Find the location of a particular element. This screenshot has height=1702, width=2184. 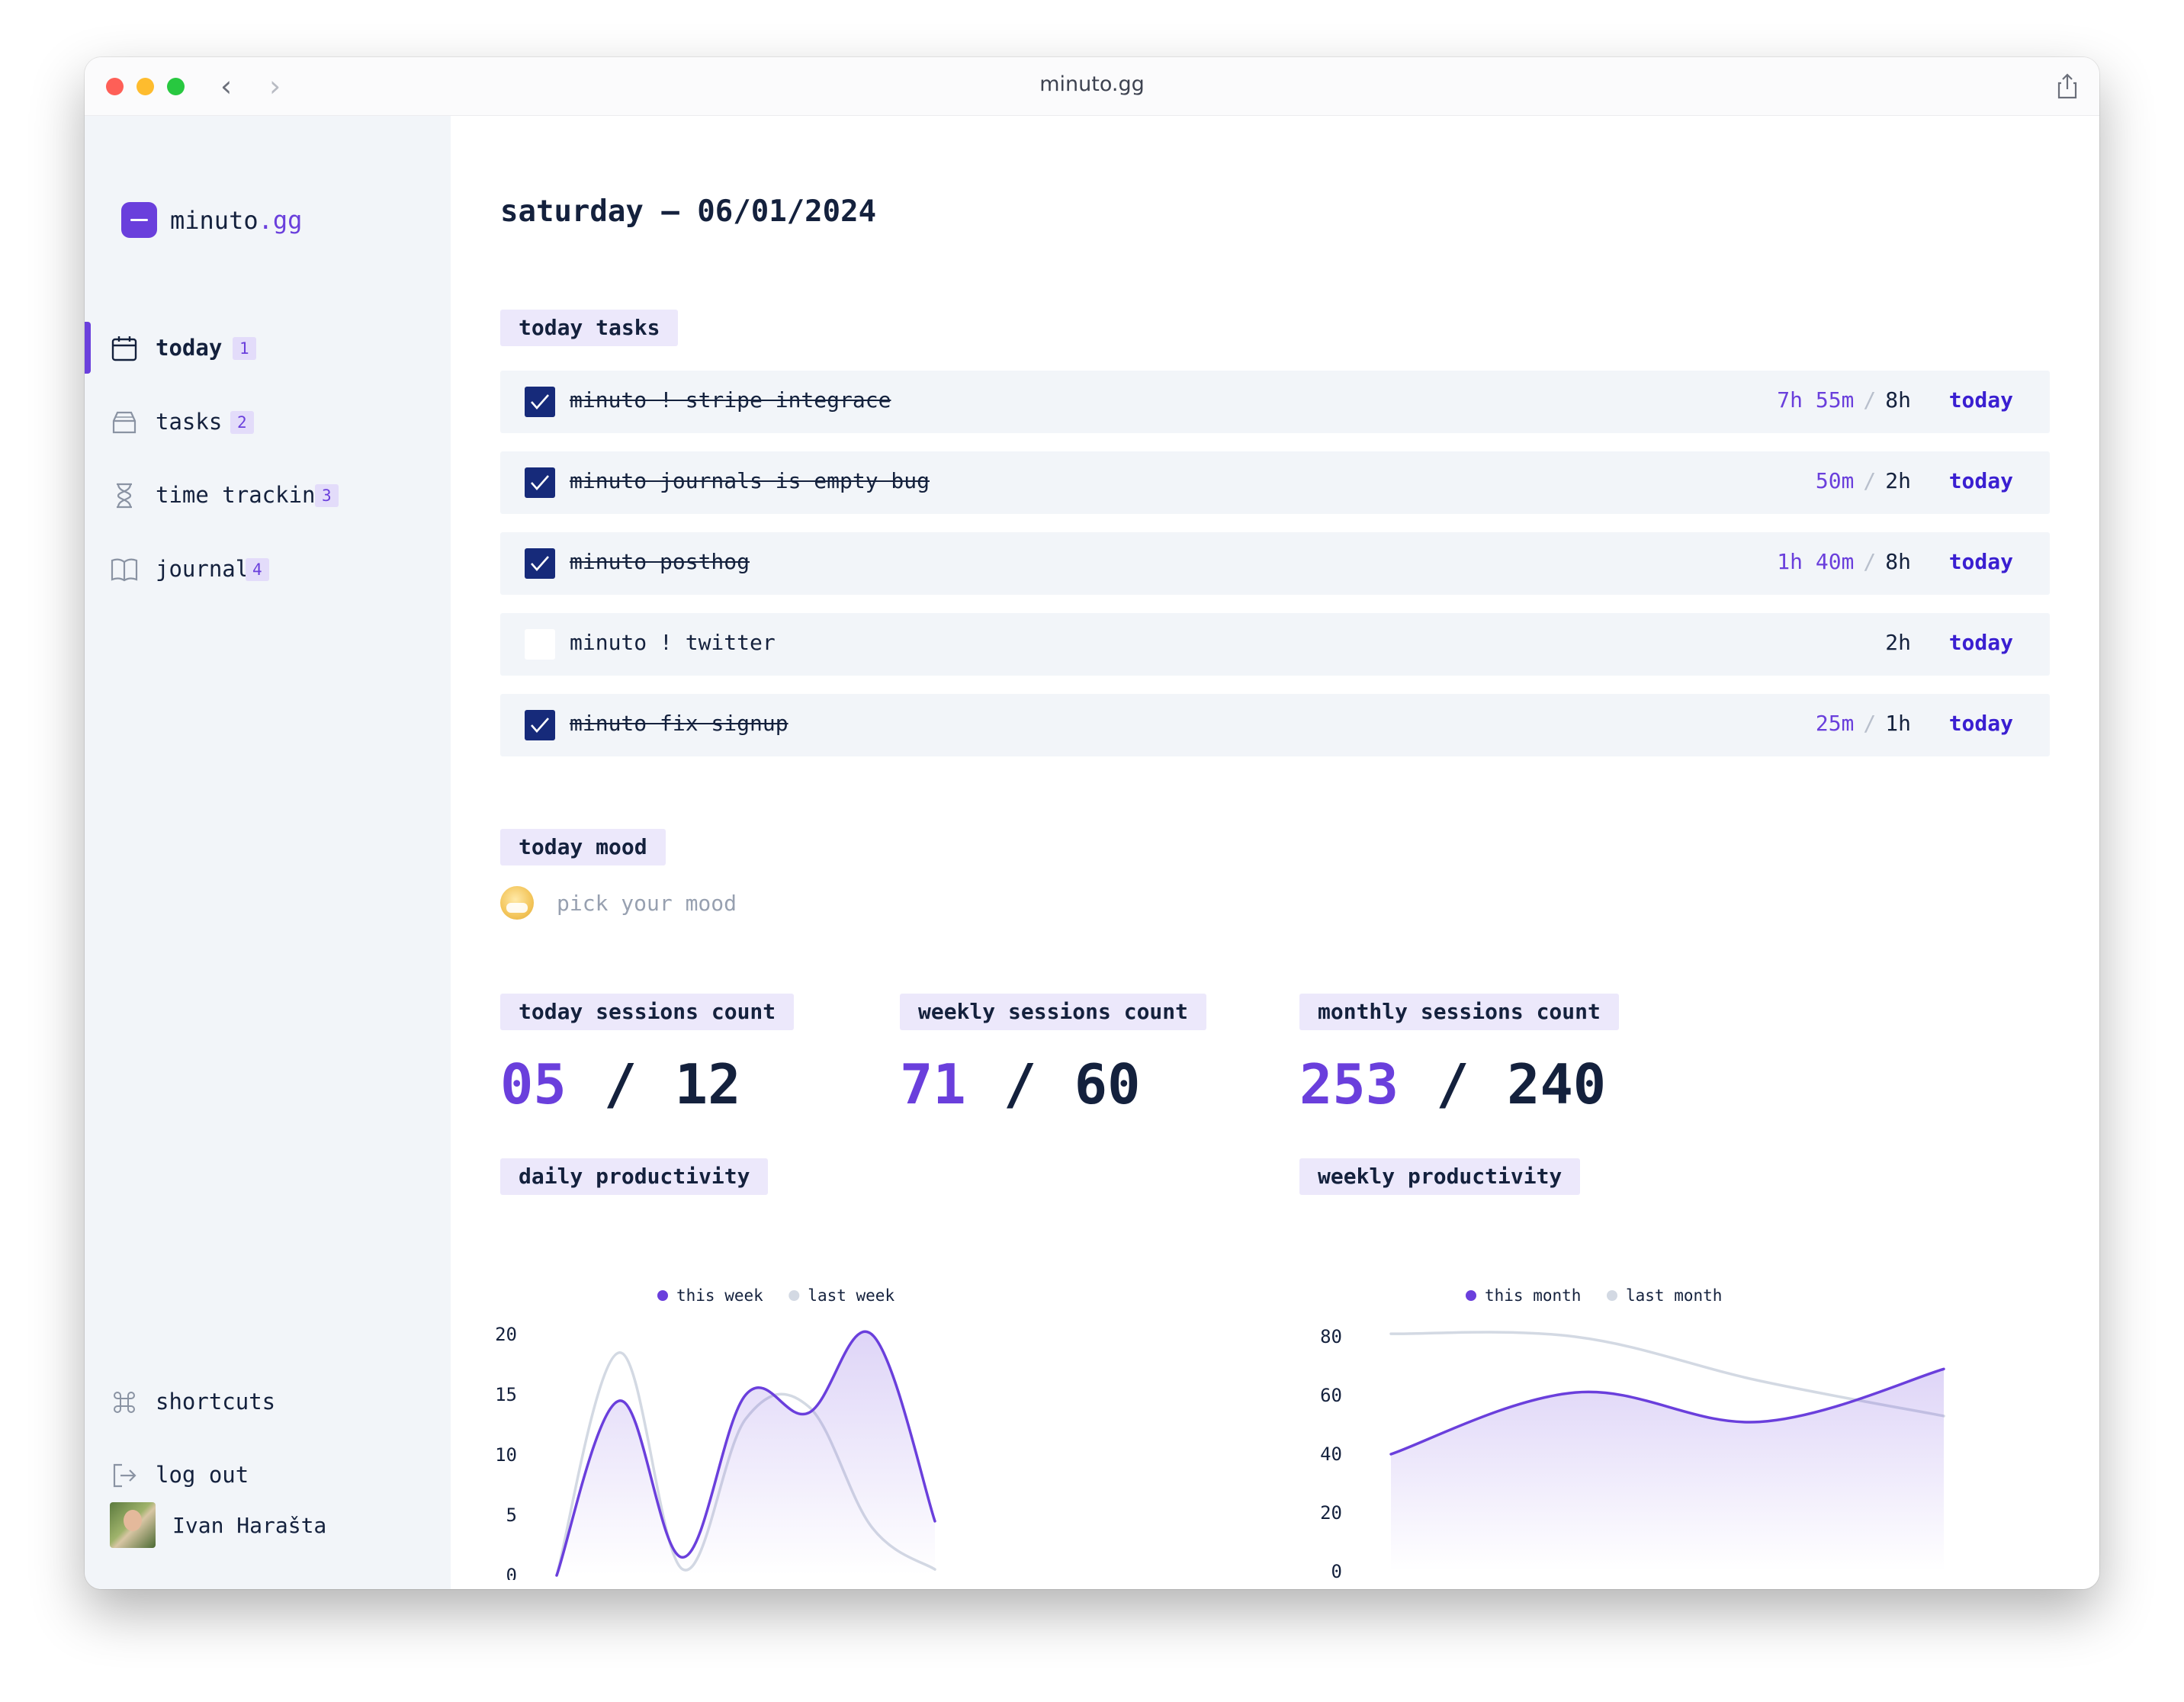

task-name: minuto journals is empty bug is located at coordinates (750, 480).